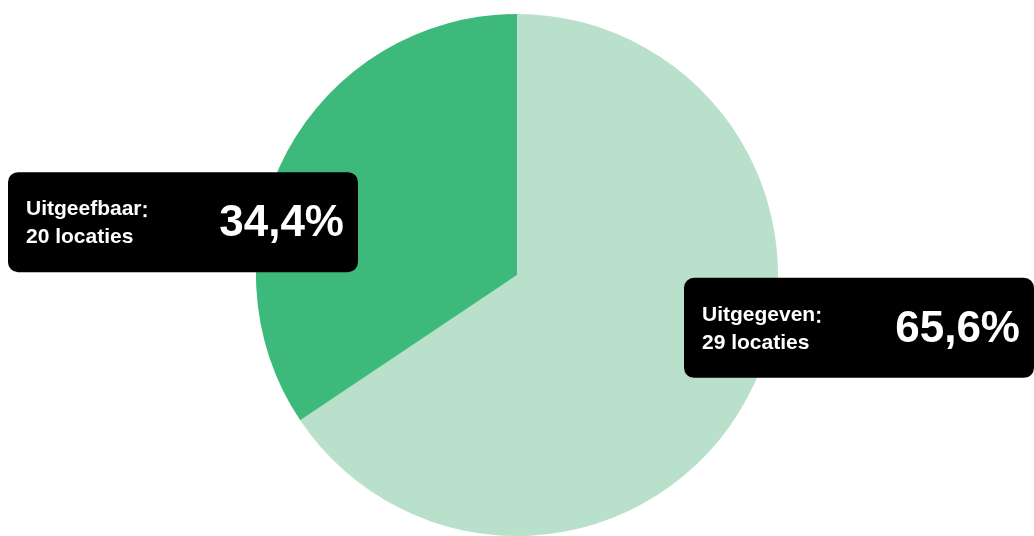 The image size is (1034, 536). Describe the element at coordinates (759, 313) in the screenshot. I see `slice-label: Uitgegeven` at that location.